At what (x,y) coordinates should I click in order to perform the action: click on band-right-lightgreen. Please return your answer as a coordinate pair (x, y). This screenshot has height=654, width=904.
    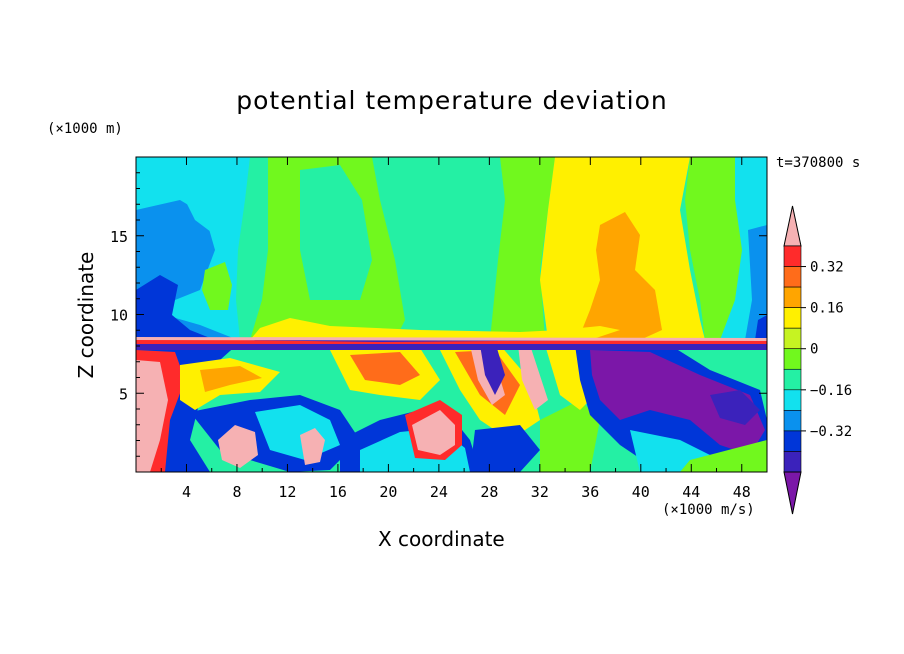
    Looking at the image, I should click on (522, 248).